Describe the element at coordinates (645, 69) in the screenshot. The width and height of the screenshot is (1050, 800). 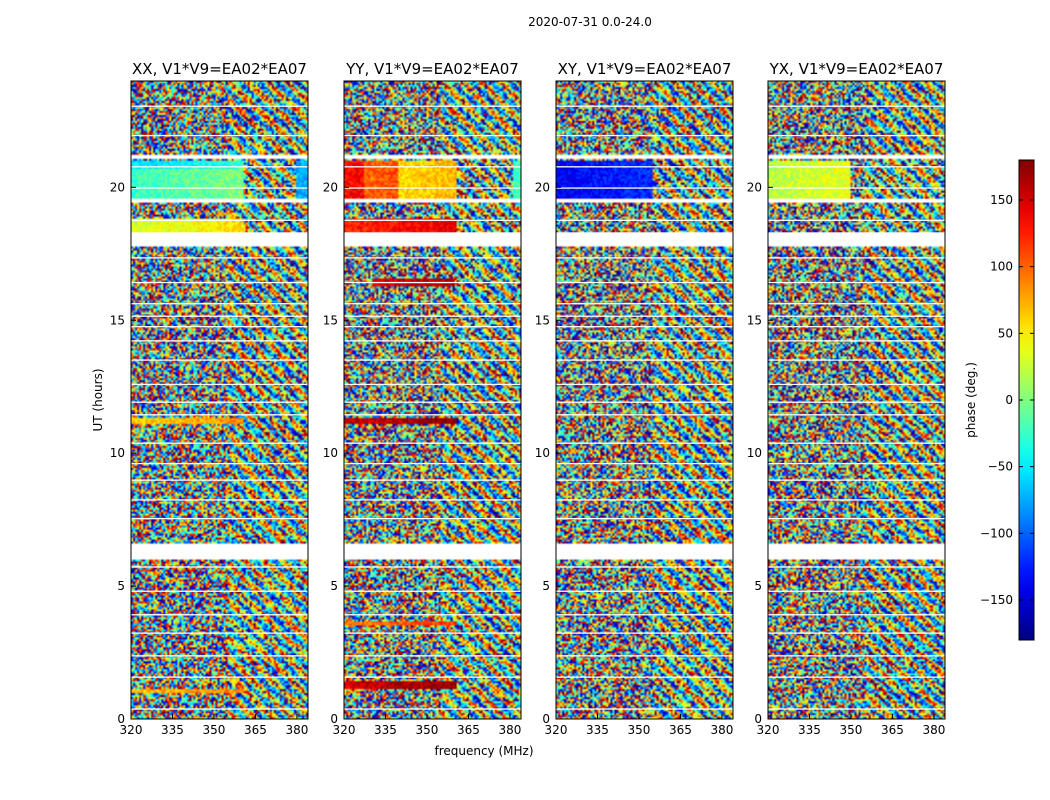
I see `panel-title: XY, V1*V9=EA02*EA07` at that location.